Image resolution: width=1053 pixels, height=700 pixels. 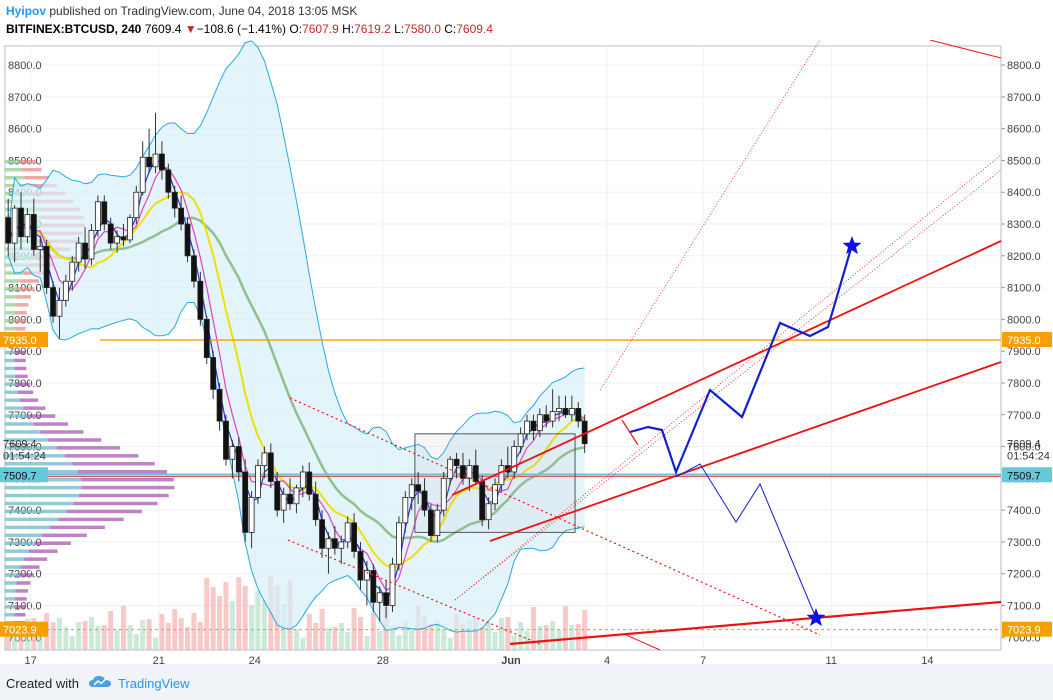 What do you see at coordinates (1024, 445) in the screenshot?
I see `price-label-right: 7609.4` at bounding box center [1024, 445].